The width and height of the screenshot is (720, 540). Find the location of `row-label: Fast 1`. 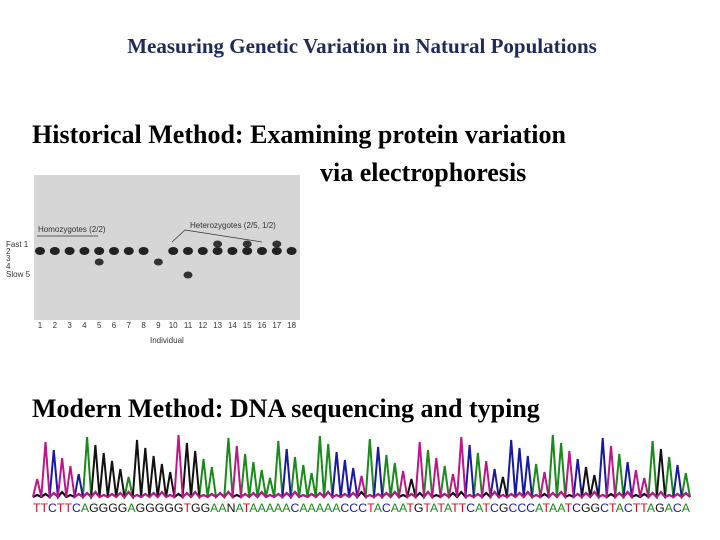

row-label: Fast 1 is located at coordinates (17, 244).